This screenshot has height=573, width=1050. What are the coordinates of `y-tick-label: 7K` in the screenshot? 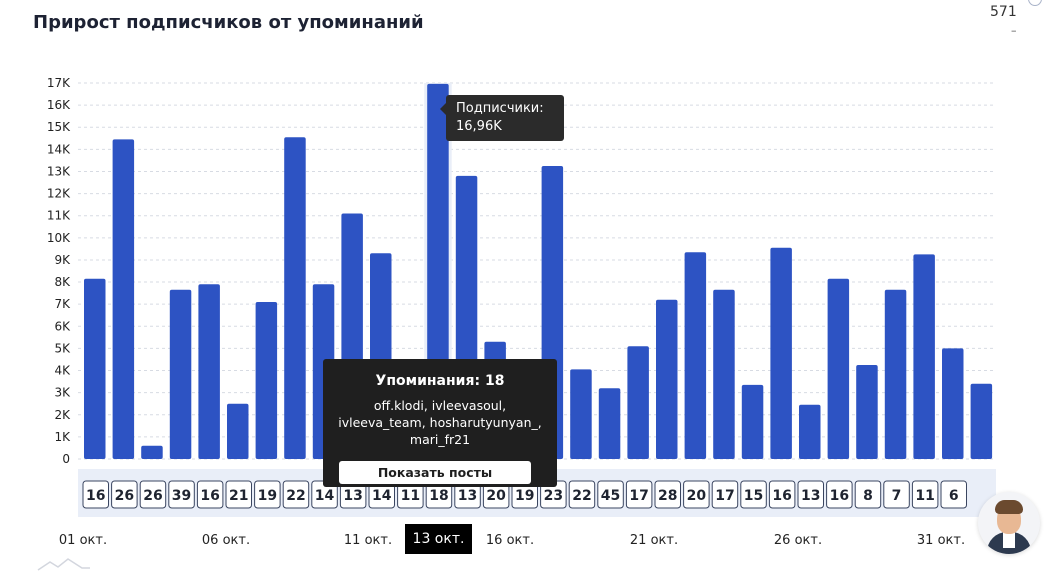 It's located at (62, 304).